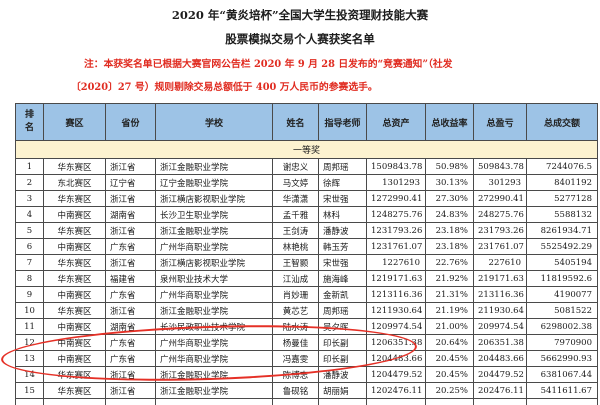 The height and width of the screenshot is (405, 600). Describe the element at coordinates (296, 279) in the screenshot. I see `table-cell: 江汕成` at that location.